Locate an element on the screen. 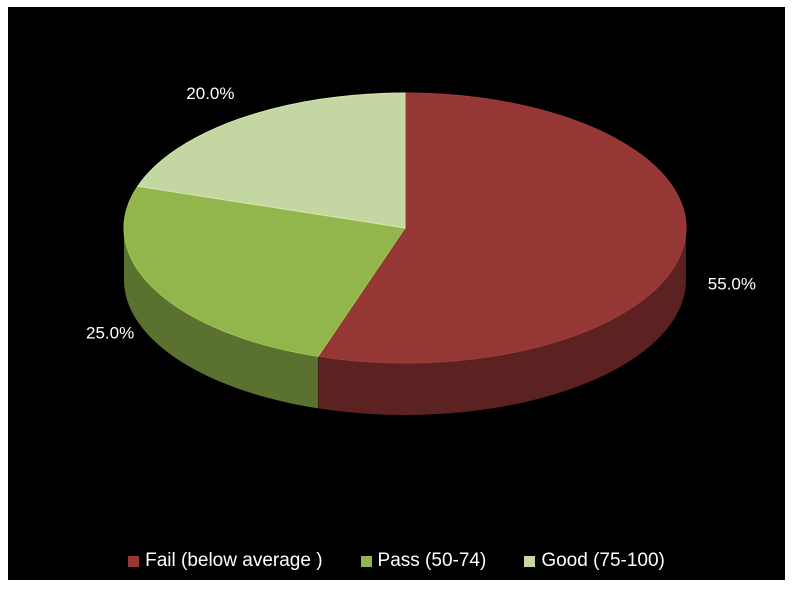 Image resolution: width=793 pixels, height=589 pixels. legend-item-good: Good (75-100) is located at coordinates (594, 561).